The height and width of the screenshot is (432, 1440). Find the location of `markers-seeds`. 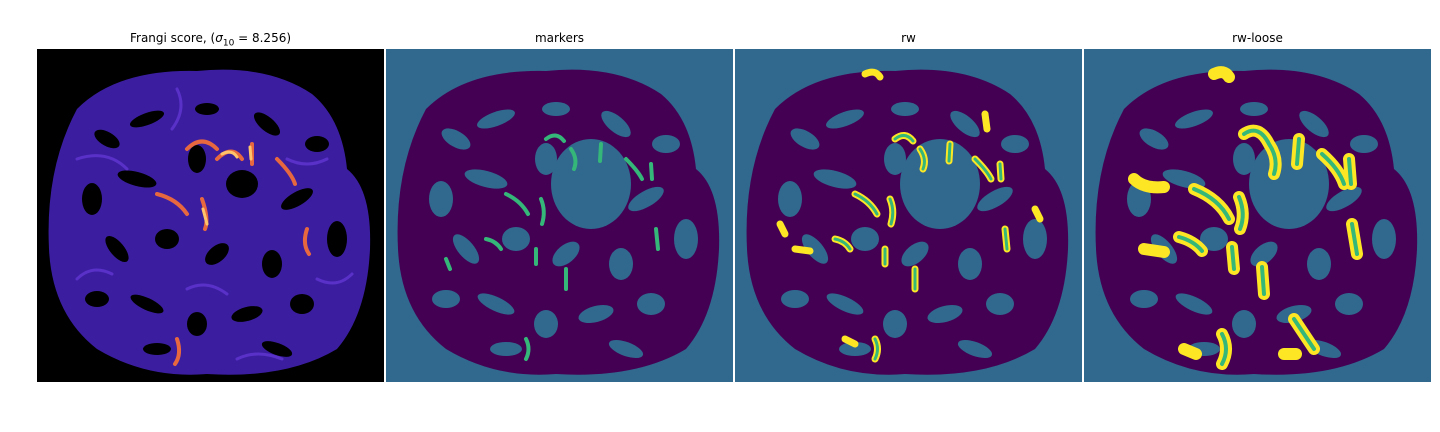

markers-seeds is located at coordinates (552, 247).